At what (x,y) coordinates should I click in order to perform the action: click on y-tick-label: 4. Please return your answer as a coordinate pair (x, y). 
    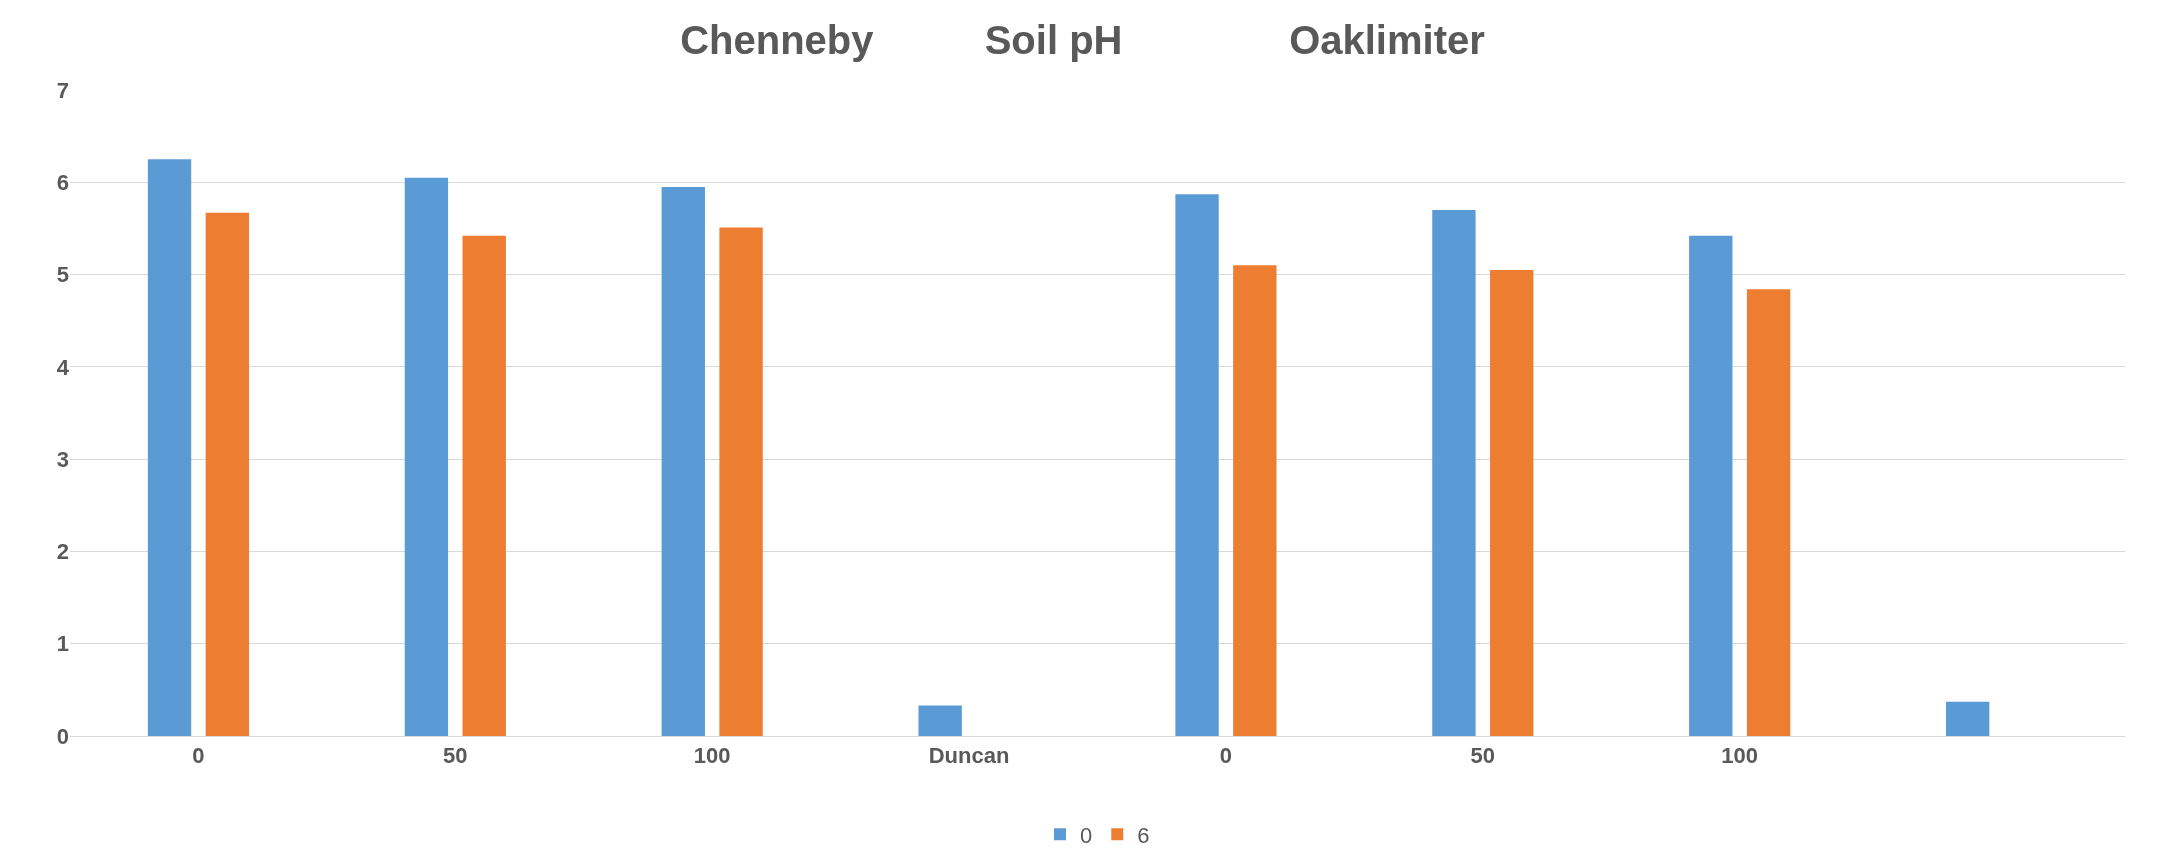
    Looking at the image, I should click on (63, 367).